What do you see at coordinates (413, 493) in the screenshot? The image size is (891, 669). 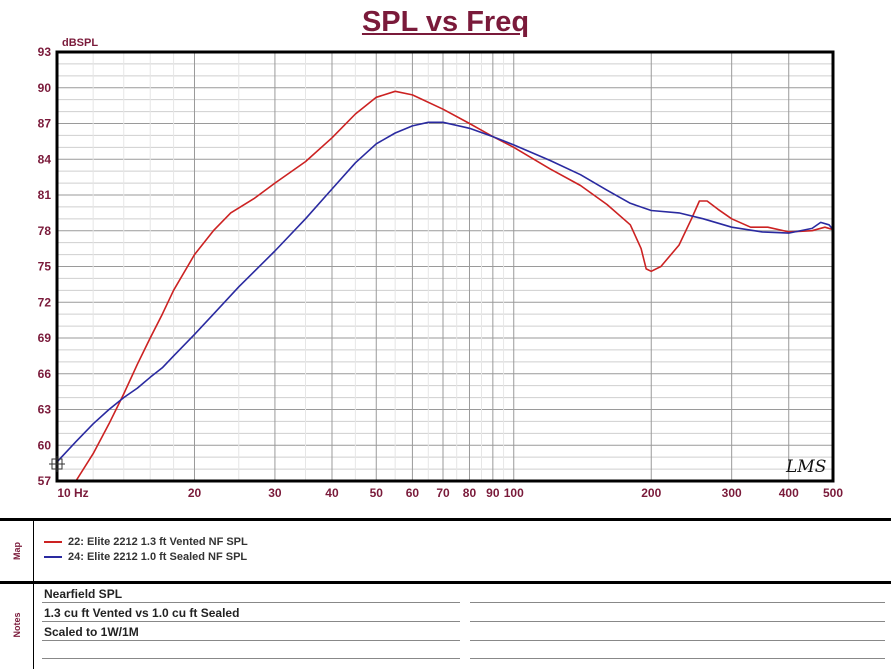 I see `x-tick-label: 60` at bounding box center [413, 493].